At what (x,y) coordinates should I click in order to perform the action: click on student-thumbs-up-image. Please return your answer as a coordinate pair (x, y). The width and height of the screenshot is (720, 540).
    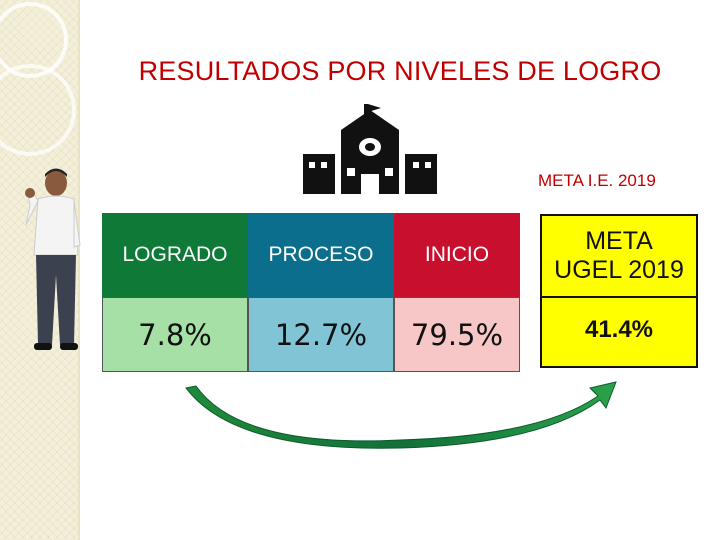
    Looking at the image, I should click on (56, 260).